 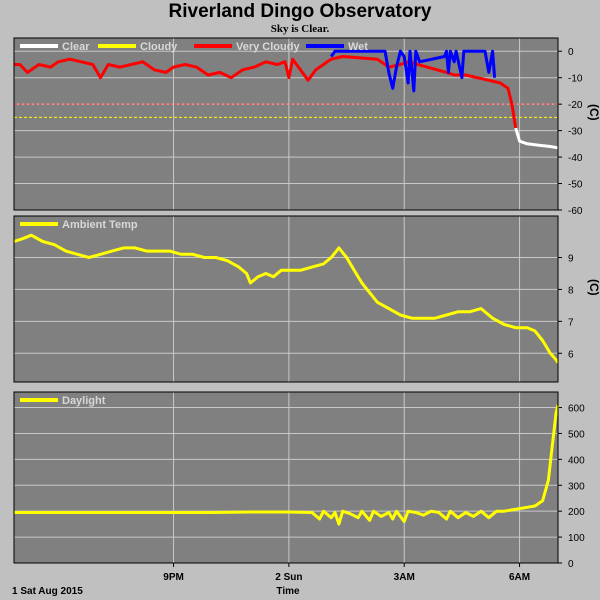 What do you see at coordinates (84, 401) in the screenshot?
I see `legend-label: Daylight` at bounding box center [84, 401].